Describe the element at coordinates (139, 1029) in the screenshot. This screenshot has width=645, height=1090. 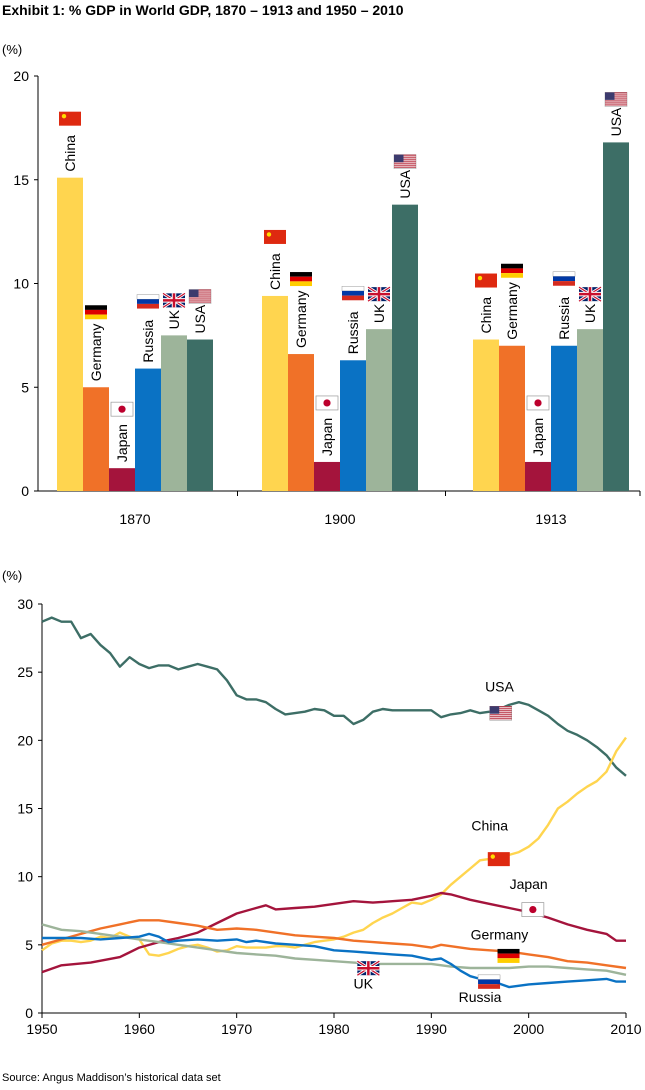
I see `x-tick-label: 1960` at that location.